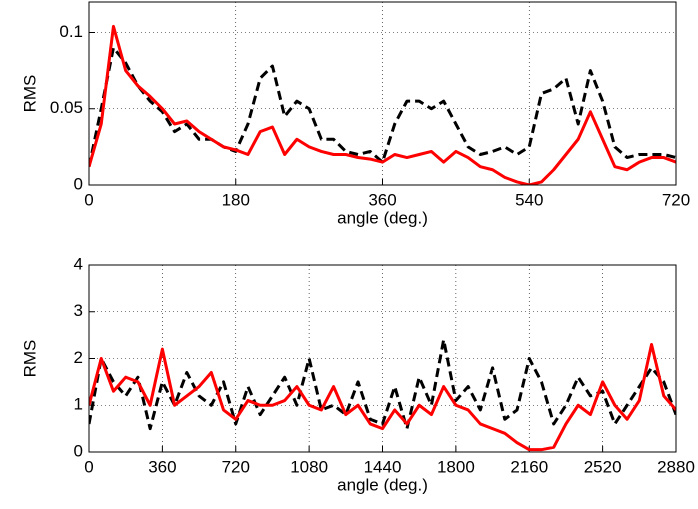  What do you see at coordinates (71, 31) in the screenshot?
I see `y-tick-label: 0.1` at bounding box center [71, 31].